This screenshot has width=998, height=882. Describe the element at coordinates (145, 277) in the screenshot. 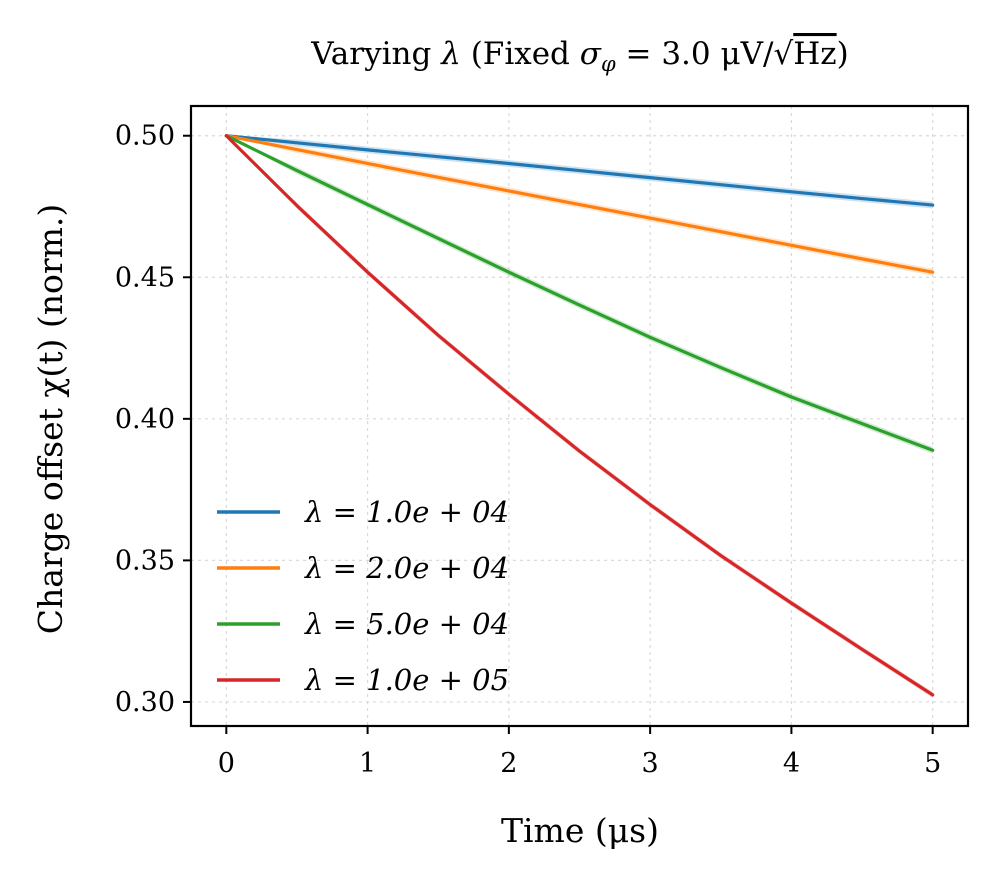

I see `y-tick-label-3: 0.45` at that location.